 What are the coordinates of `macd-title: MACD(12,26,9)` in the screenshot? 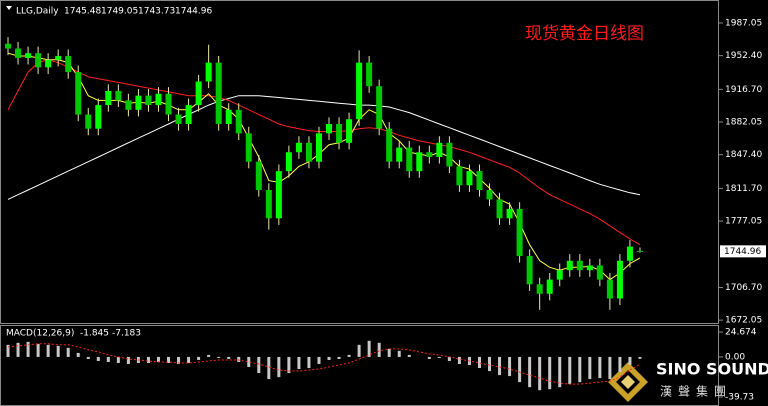 It's located at (40, 334).